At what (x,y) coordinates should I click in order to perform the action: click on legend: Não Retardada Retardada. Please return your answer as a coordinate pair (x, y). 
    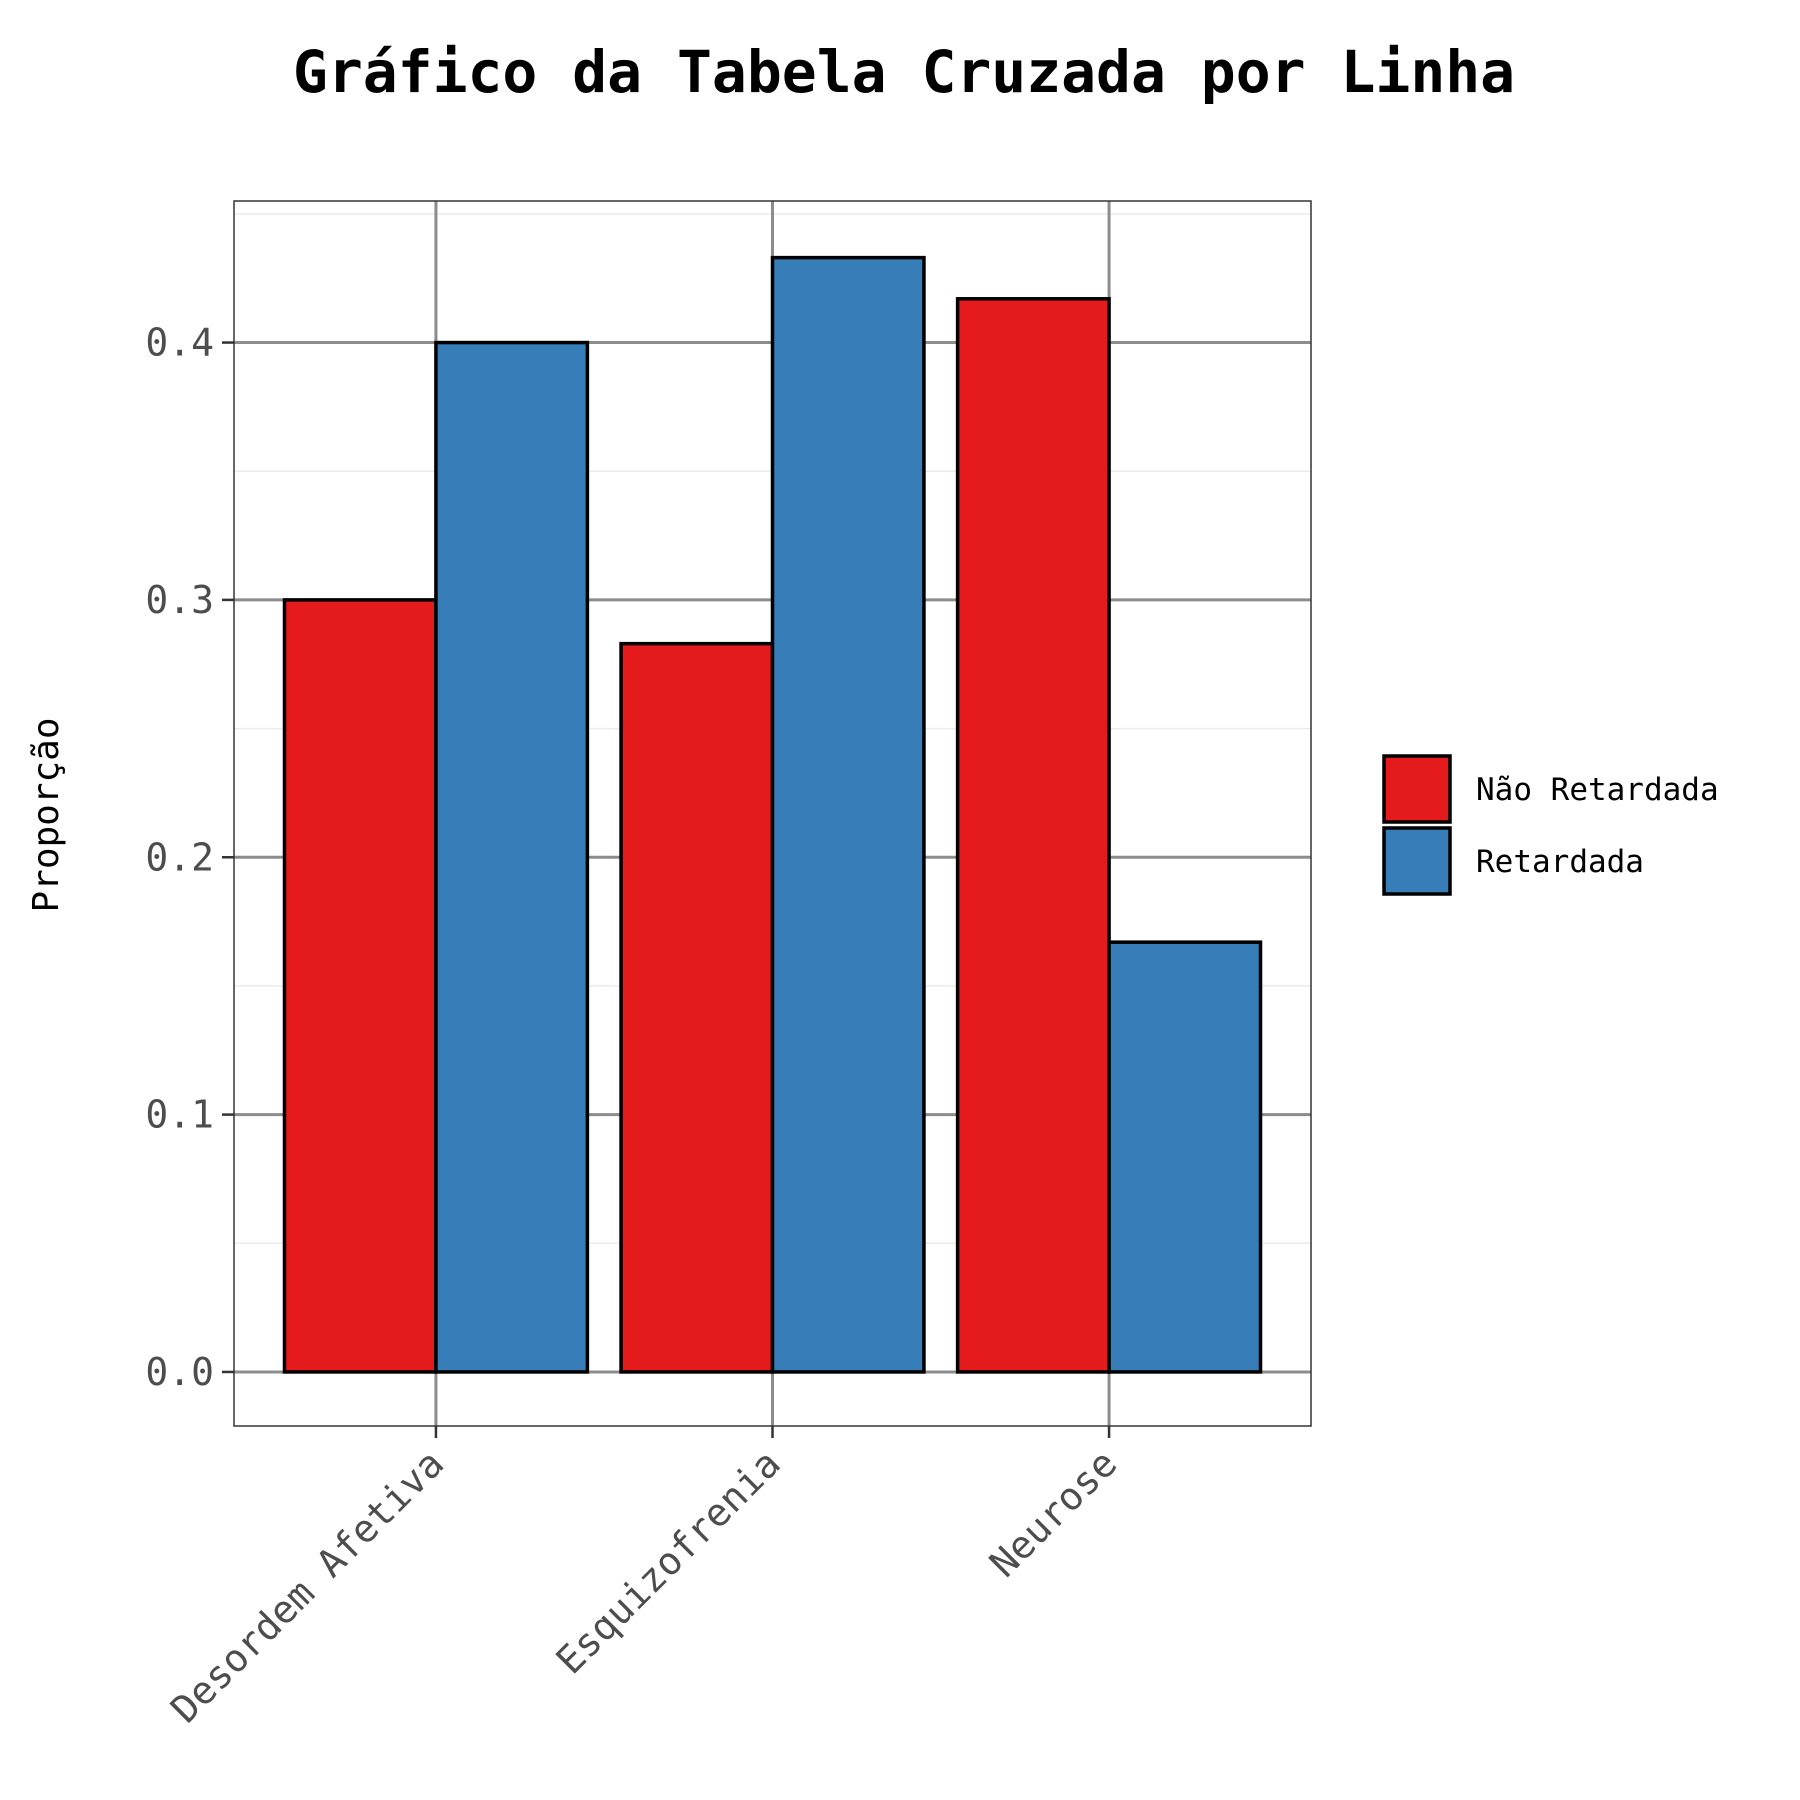
    Looking at the image, I should click on (1550, 825).